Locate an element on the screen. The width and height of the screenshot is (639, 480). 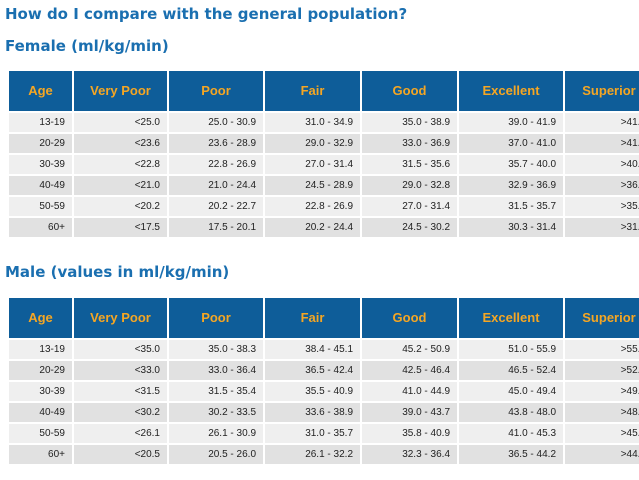
cell-good: 41.0 - 44.9 is located at coordinates (409, 391).